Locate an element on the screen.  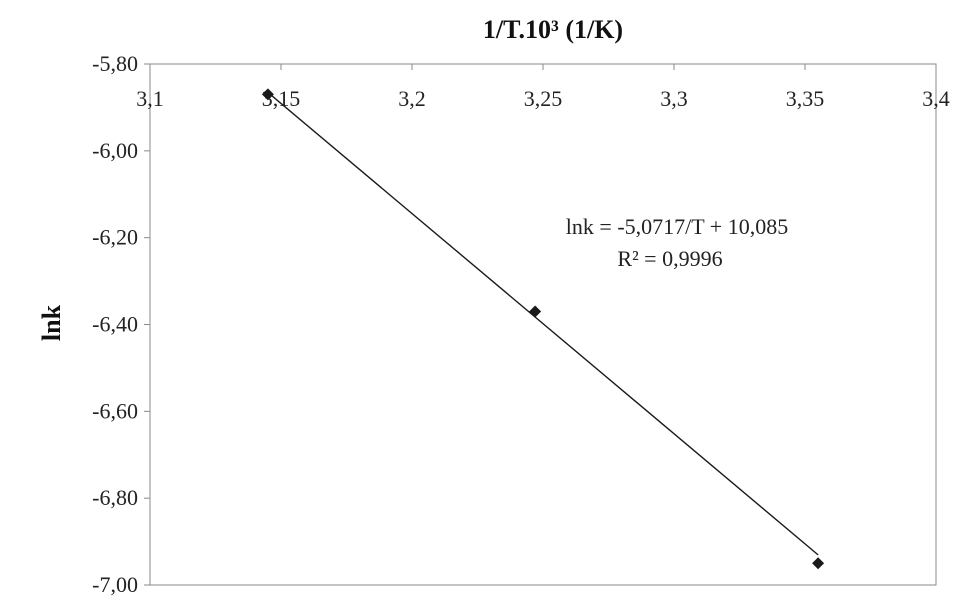
y-tick-label: -6,00 is located at coordinates (115, 150).